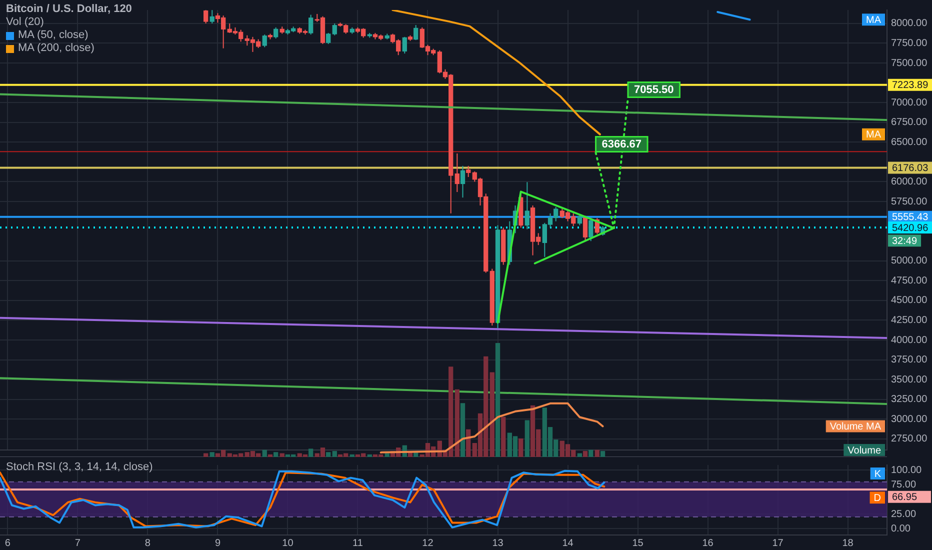 This screenshot has height=550, width=932. Describe the element at coordinates (906, 470) in the screenshot. I see `y-tick-label: 100.00` at that location.